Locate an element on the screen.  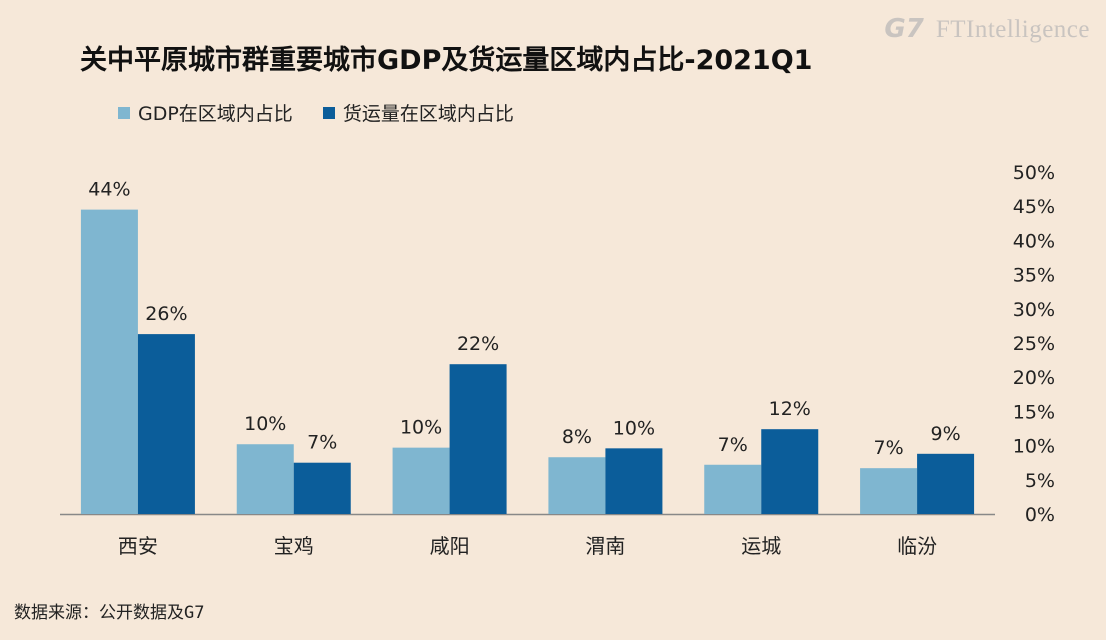
y-tick-label: 5% is located at coordinates (1040, 481).